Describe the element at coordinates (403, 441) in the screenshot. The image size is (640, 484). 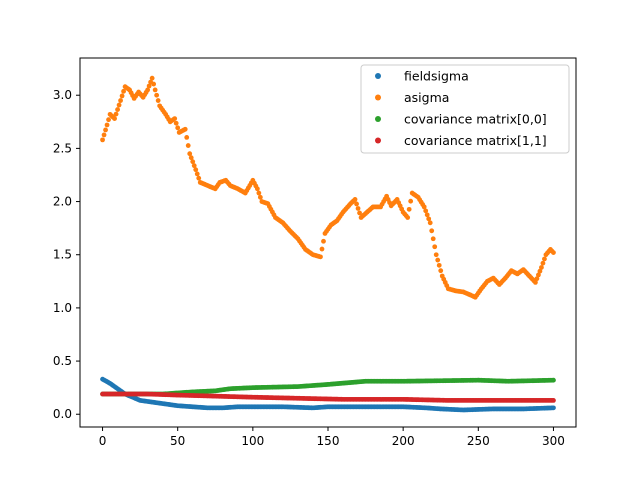
I see `x-tick-label: 200` at that location.